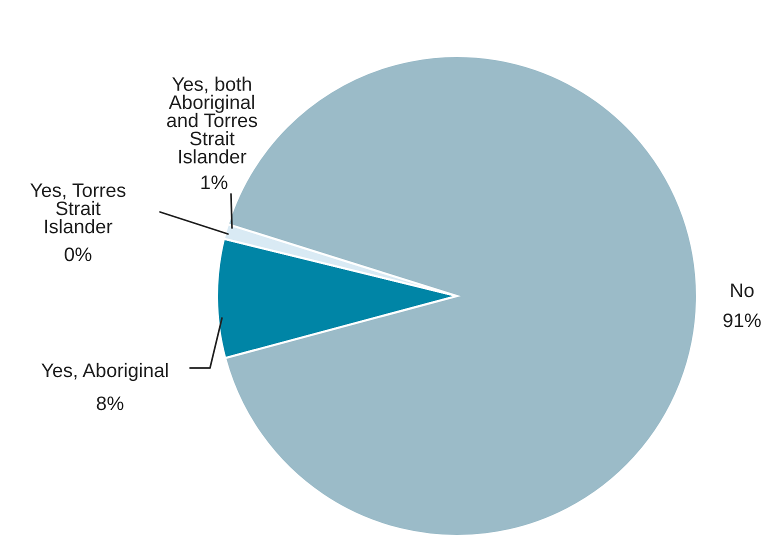  I want to click on slice-label: Yes, both Aboriginal and Torres Strait Islander, so click(212, 120).